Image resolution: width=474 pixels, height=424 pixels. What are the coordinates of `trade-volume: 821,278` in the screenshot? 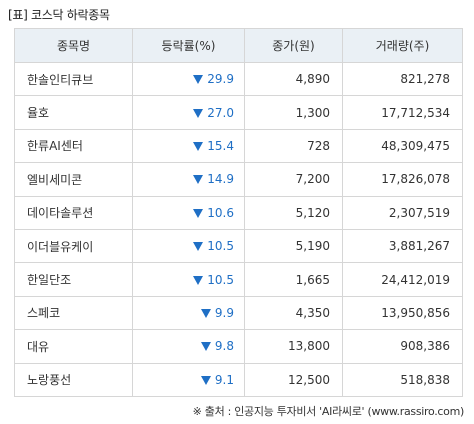 It's located at (402, 79).